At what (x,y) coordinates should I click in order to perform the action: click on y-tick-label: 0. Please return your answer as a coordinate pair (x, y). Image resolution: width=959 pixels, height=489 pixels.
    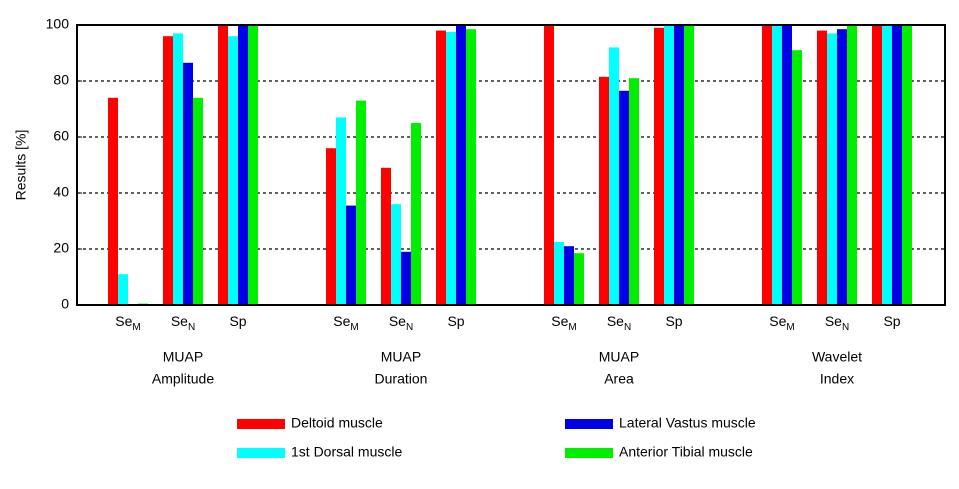
    Looking at the image, I should click on (65, 304).